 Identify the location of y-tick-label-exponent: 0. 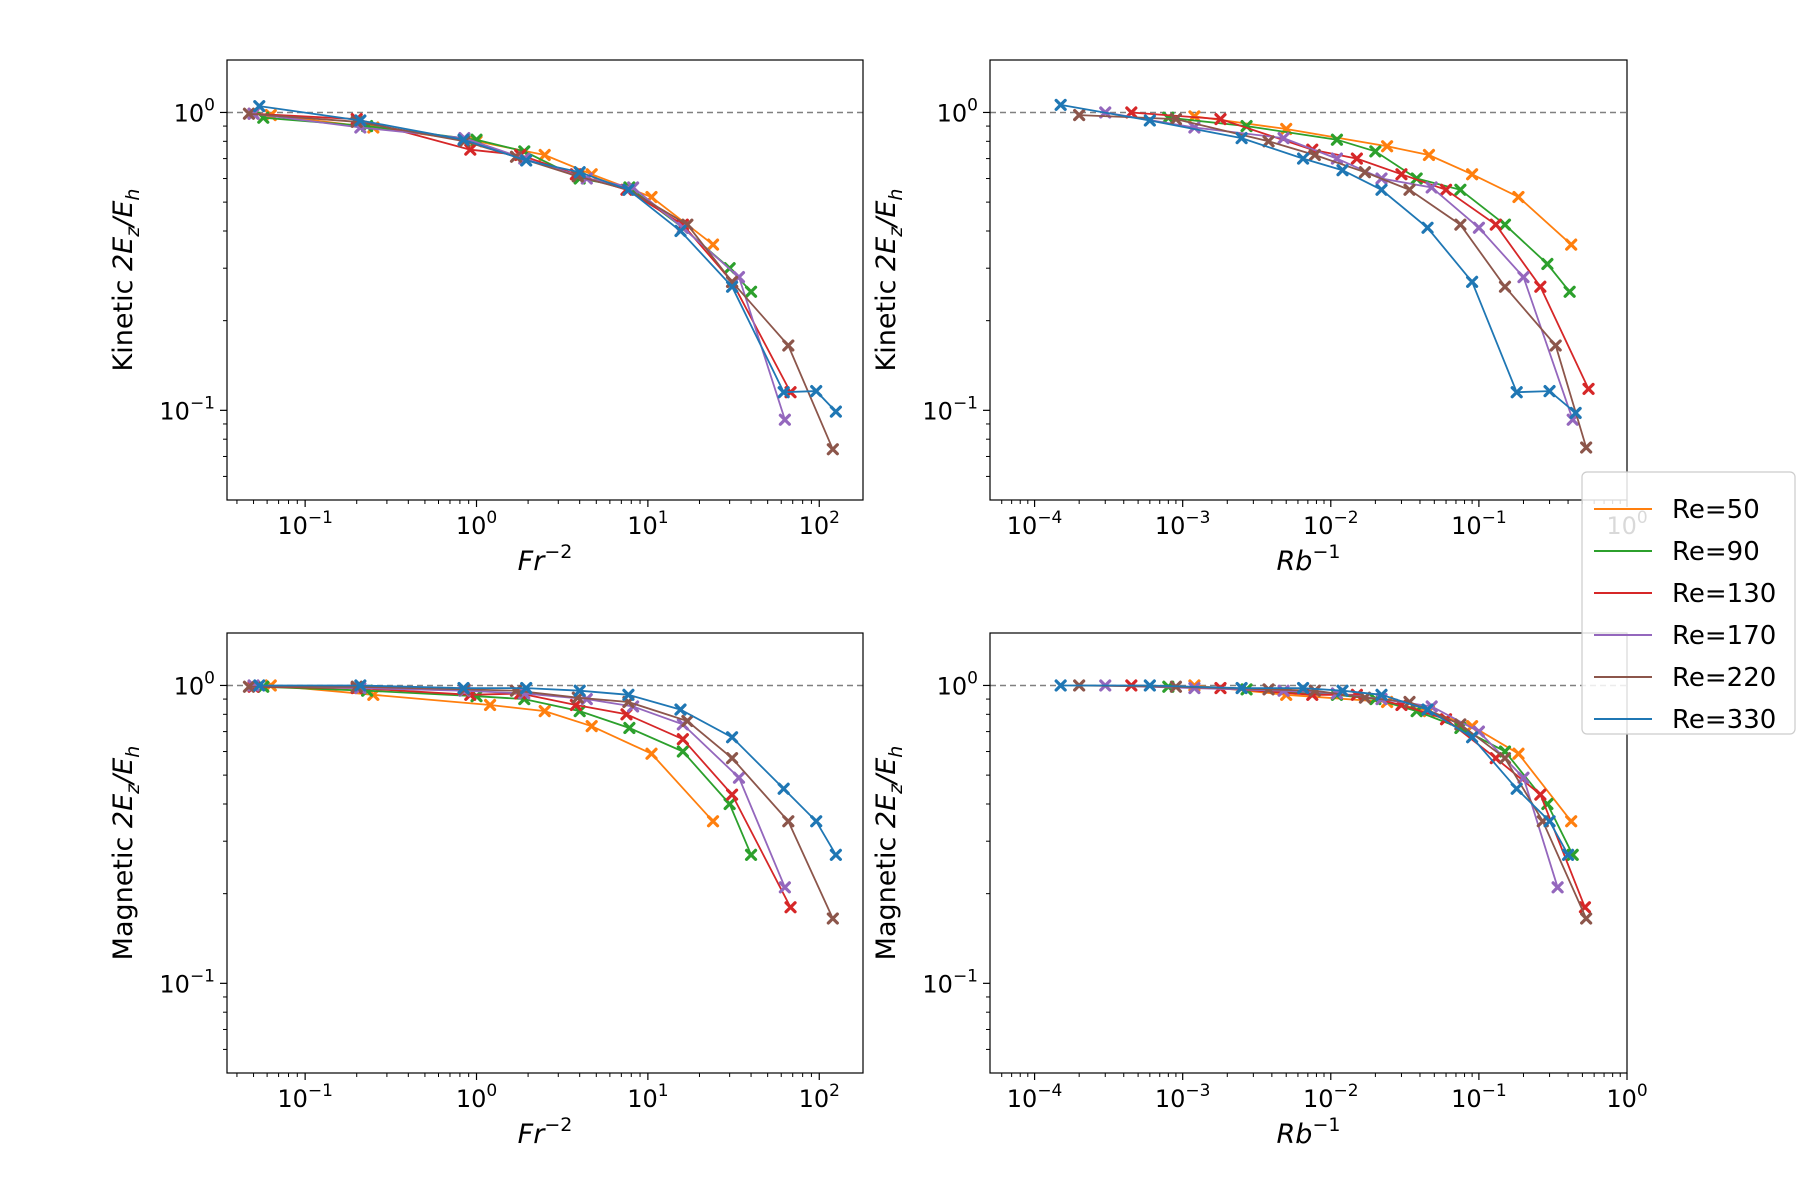
(972, 678).